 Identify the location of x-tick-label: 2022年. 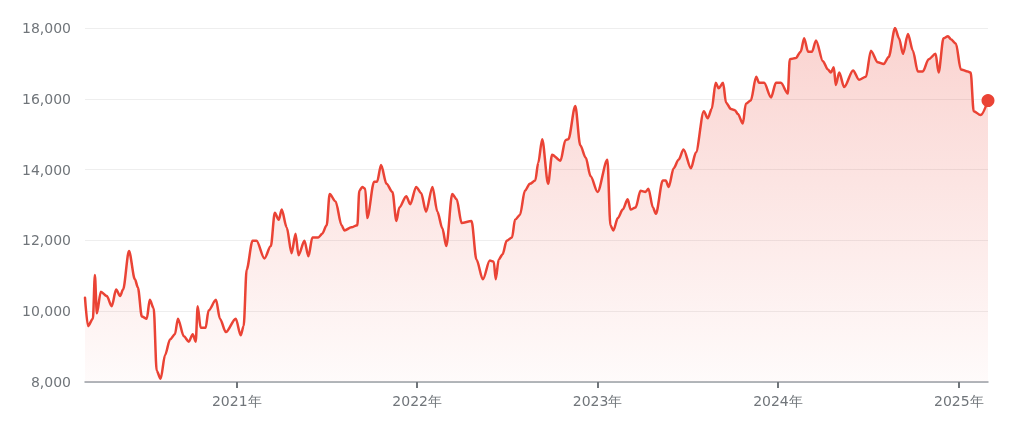
(417, 401).